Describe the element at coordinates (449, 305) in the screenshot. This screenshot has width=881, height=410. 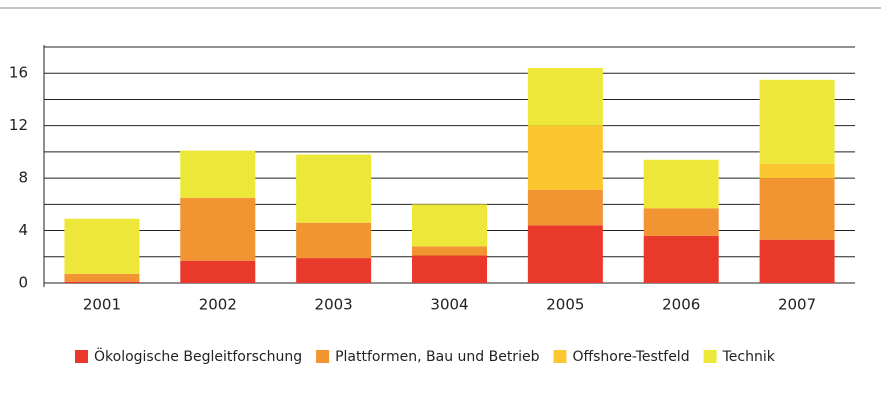
I see `x-tick-label: 3004` at that location.